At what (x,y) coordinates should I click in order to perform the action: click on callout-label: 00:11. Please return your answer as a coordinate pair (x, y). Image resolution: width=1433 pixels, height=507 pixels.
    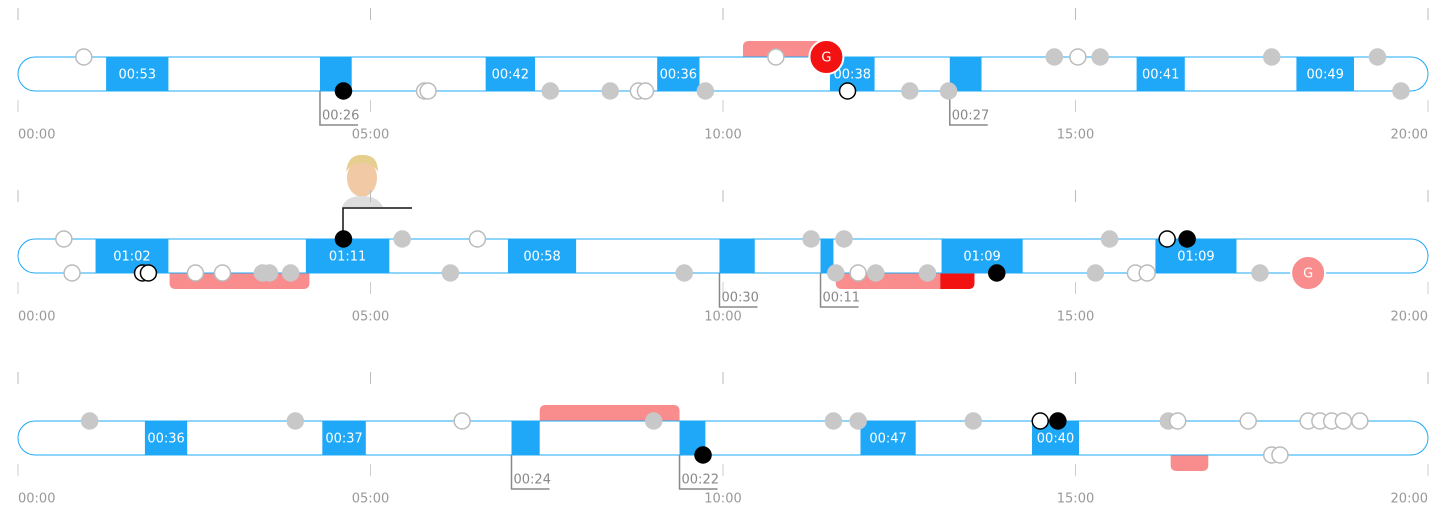
    Looking at the image, I should click on (841, 298).